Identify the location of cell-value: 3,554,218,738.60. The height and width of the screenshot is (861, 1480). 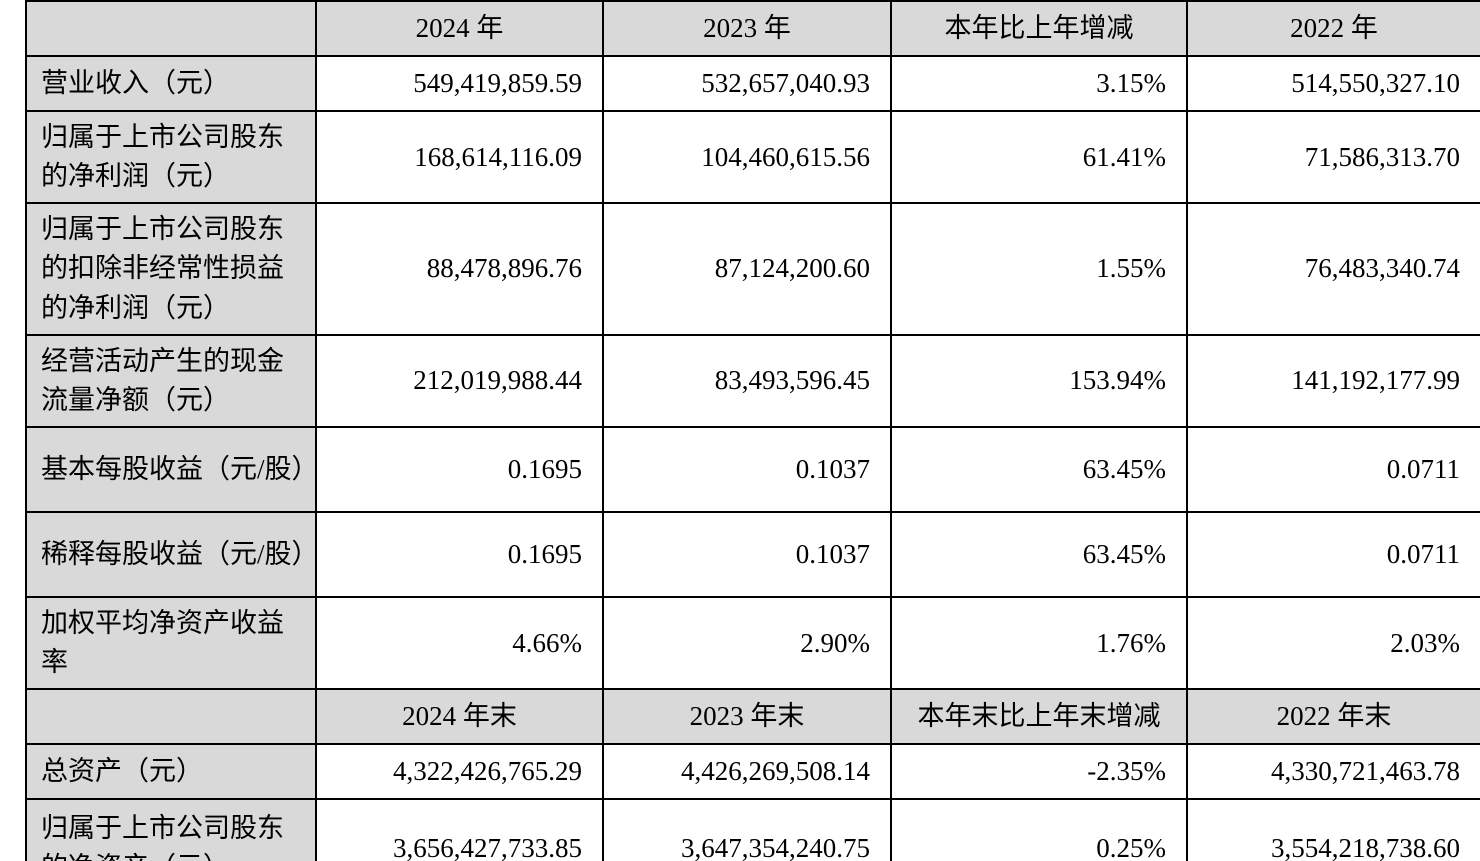
(1333, 829).